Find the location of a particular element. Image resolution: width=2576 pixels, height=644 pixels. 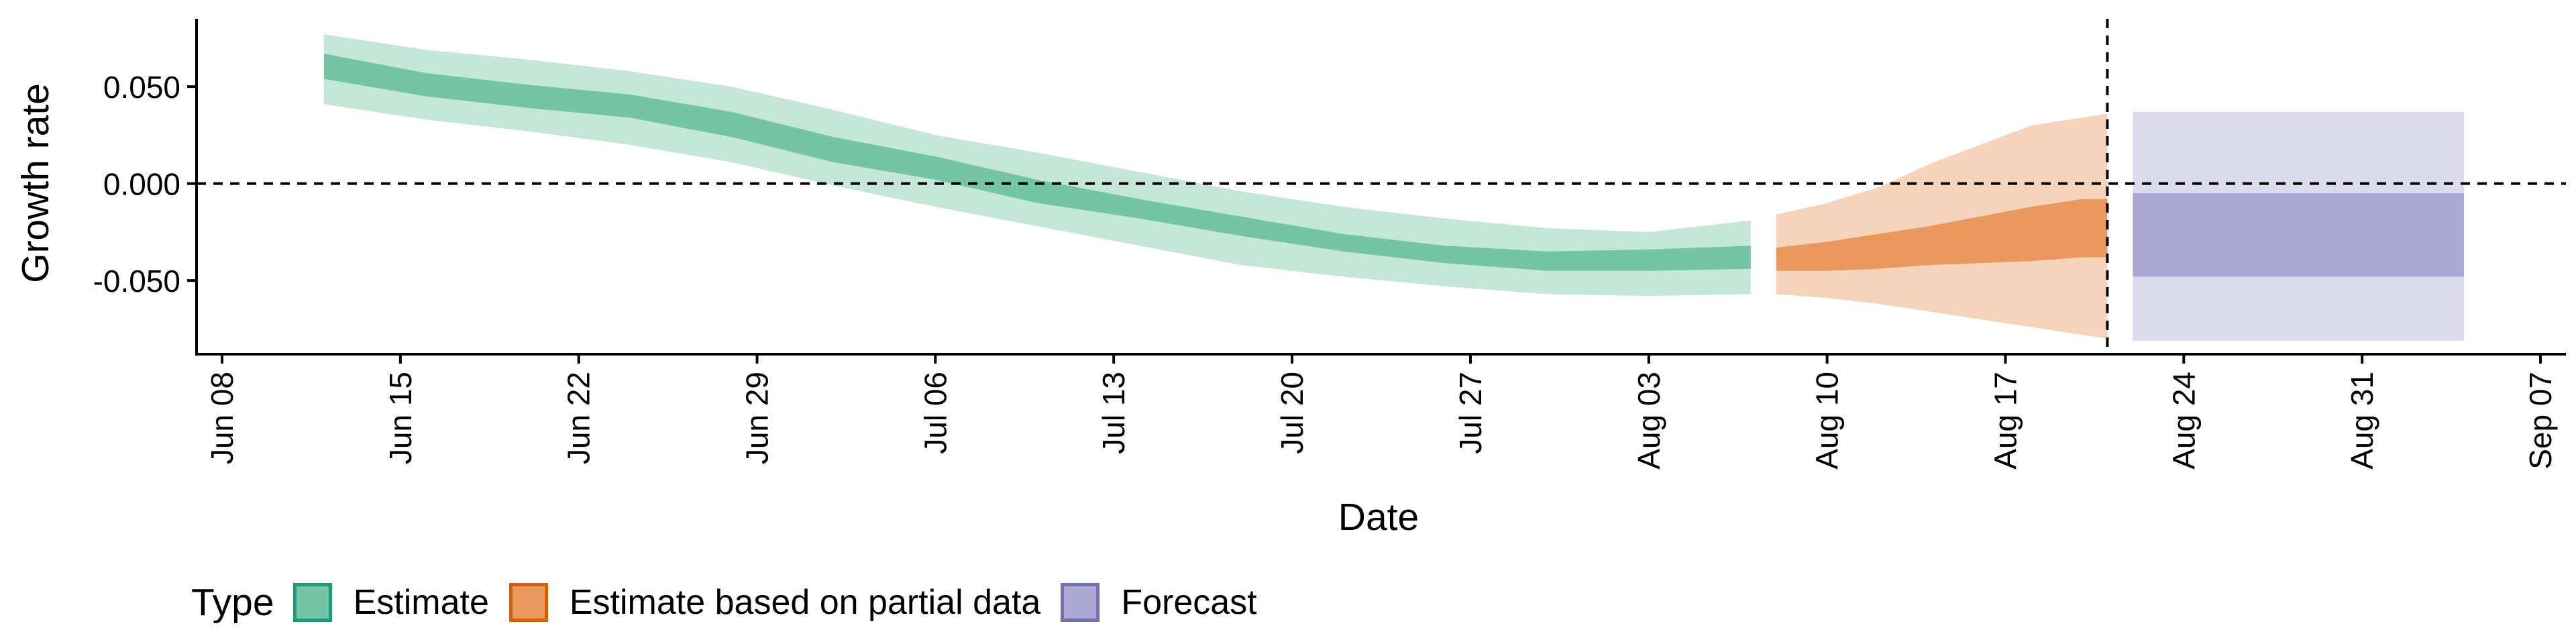

legend-label-forecast: Forecast is located at coordinates (1189, 602).